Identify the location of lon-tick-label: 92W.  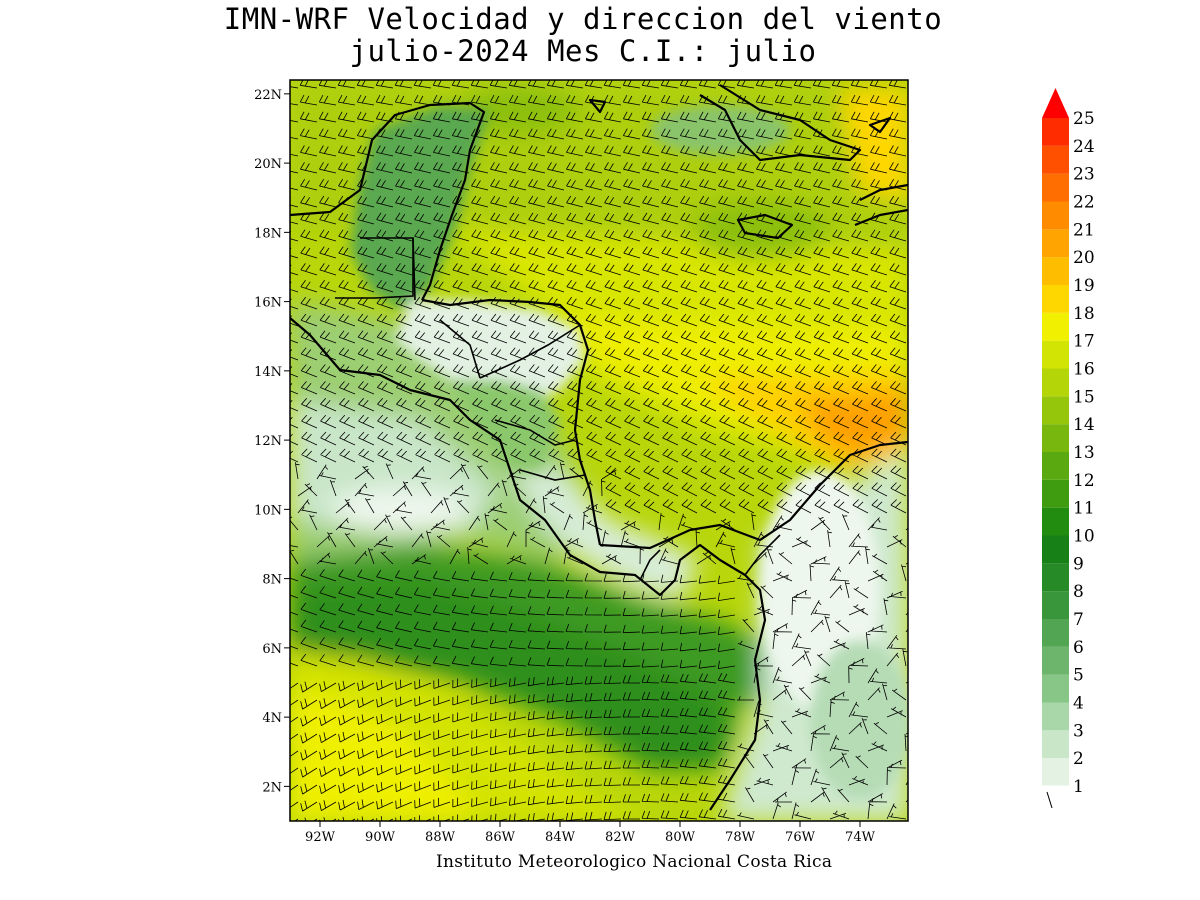
(320, 837).